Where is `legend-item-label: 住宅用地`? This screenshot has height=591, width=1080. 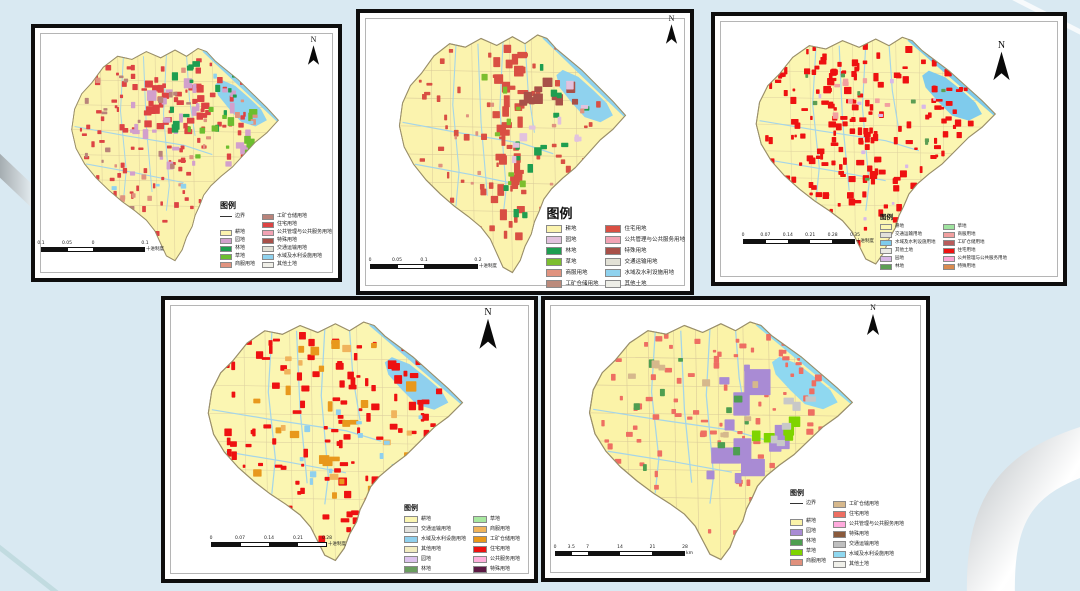 legend-item-label: 住宅用地 is located at coordinates (499, 548).